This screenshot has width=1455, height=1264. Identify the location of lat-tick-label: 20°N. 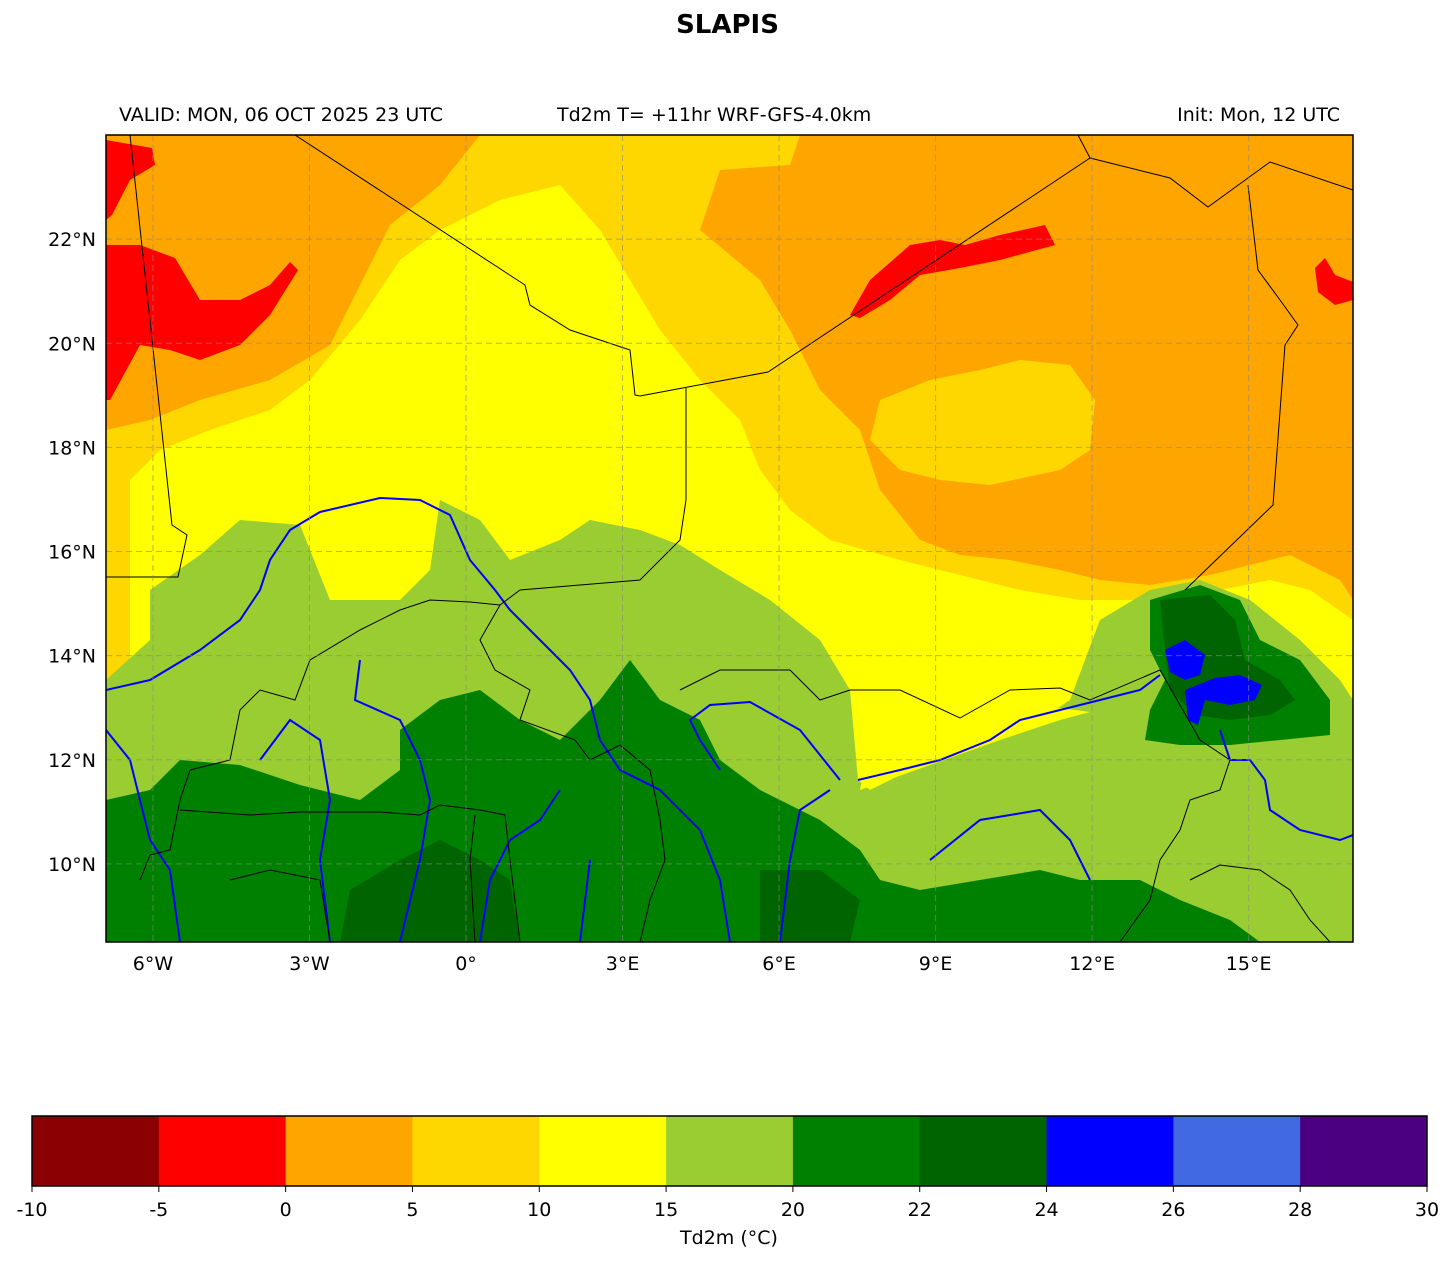
(72, 344).